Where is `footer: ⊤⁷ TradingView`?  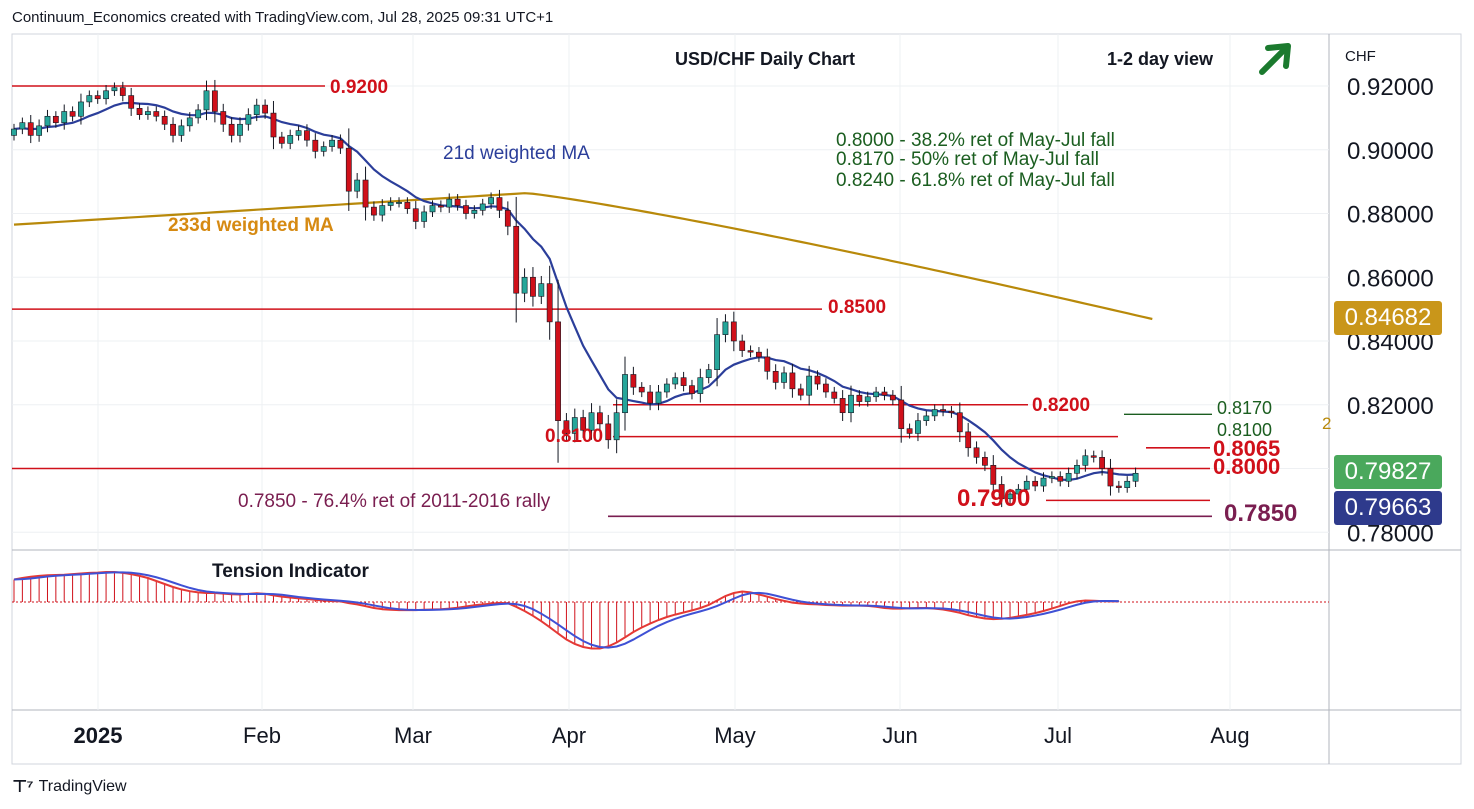 footer: ⊤⁷ TradingView is located at coordinates (69, 787).